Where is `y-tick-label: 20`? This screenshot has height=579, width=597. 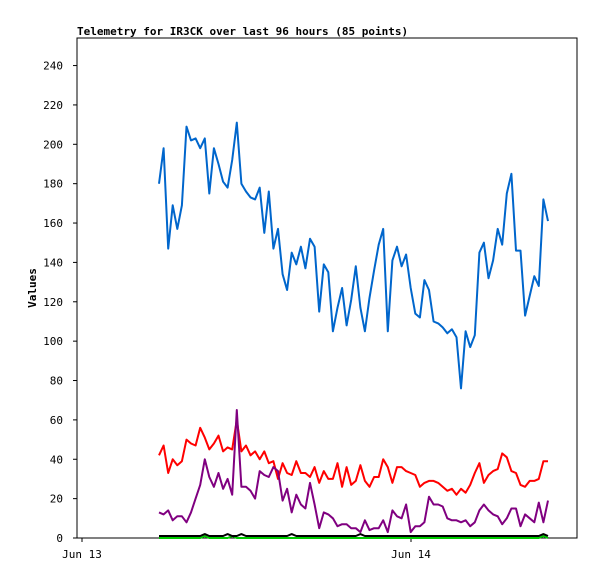 y-tick-label: 20 is located at coordinates (56, 499).